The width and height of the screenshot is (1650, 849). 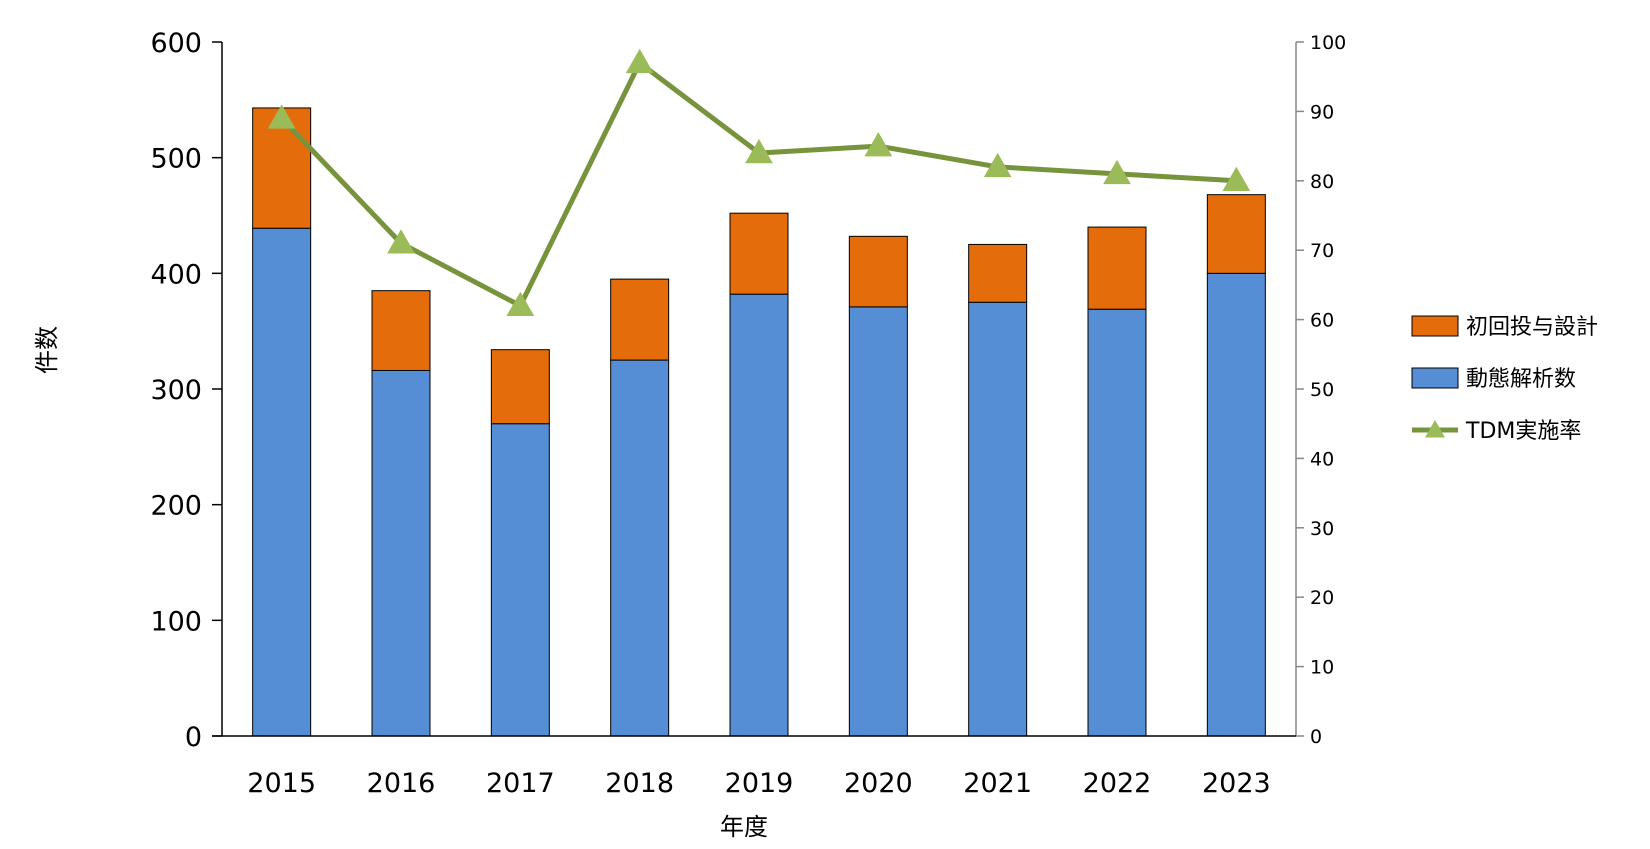 What do you see at coordinates (1322, 668) in the screenshot?
I see `right-tick-label: 10` at bounding box center [1322, 668].